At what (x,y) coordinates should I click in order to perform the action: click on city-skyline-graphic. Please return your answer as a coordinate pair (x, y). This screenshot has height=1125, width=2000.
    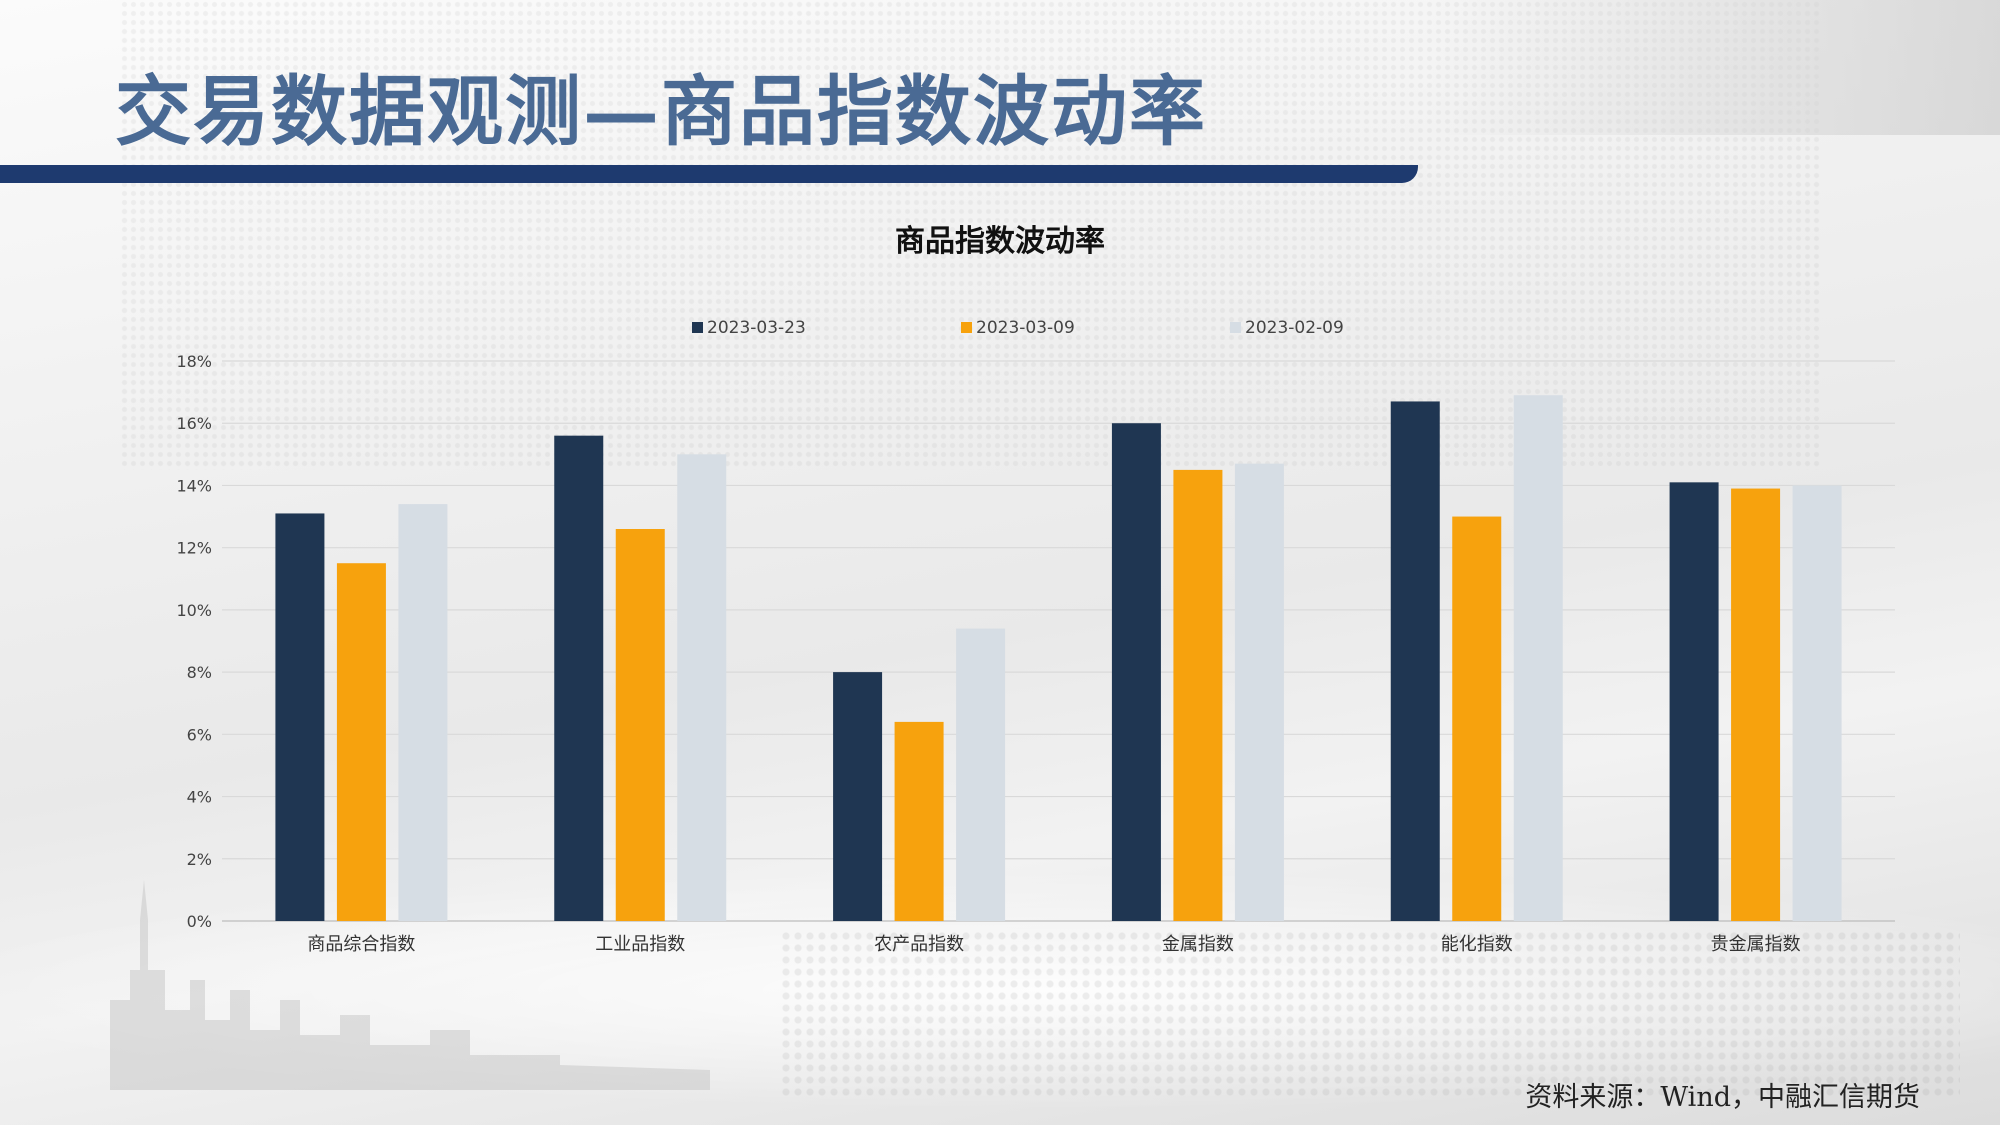
    Looking at the image, I should click on (410, 985).